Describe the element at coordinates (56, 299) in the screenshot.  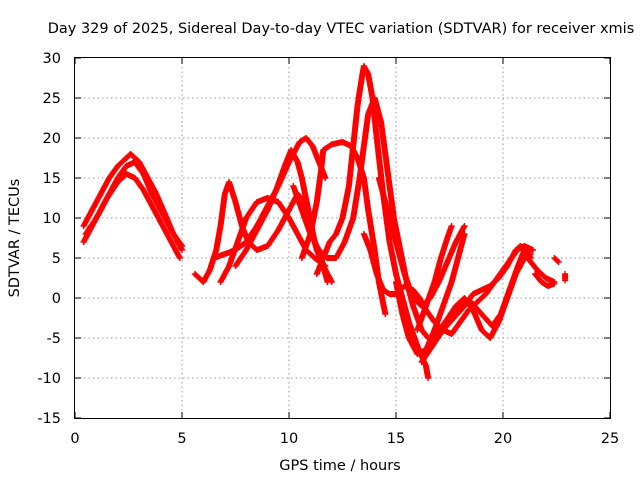
I see `y-tick-label: 0` at that location.